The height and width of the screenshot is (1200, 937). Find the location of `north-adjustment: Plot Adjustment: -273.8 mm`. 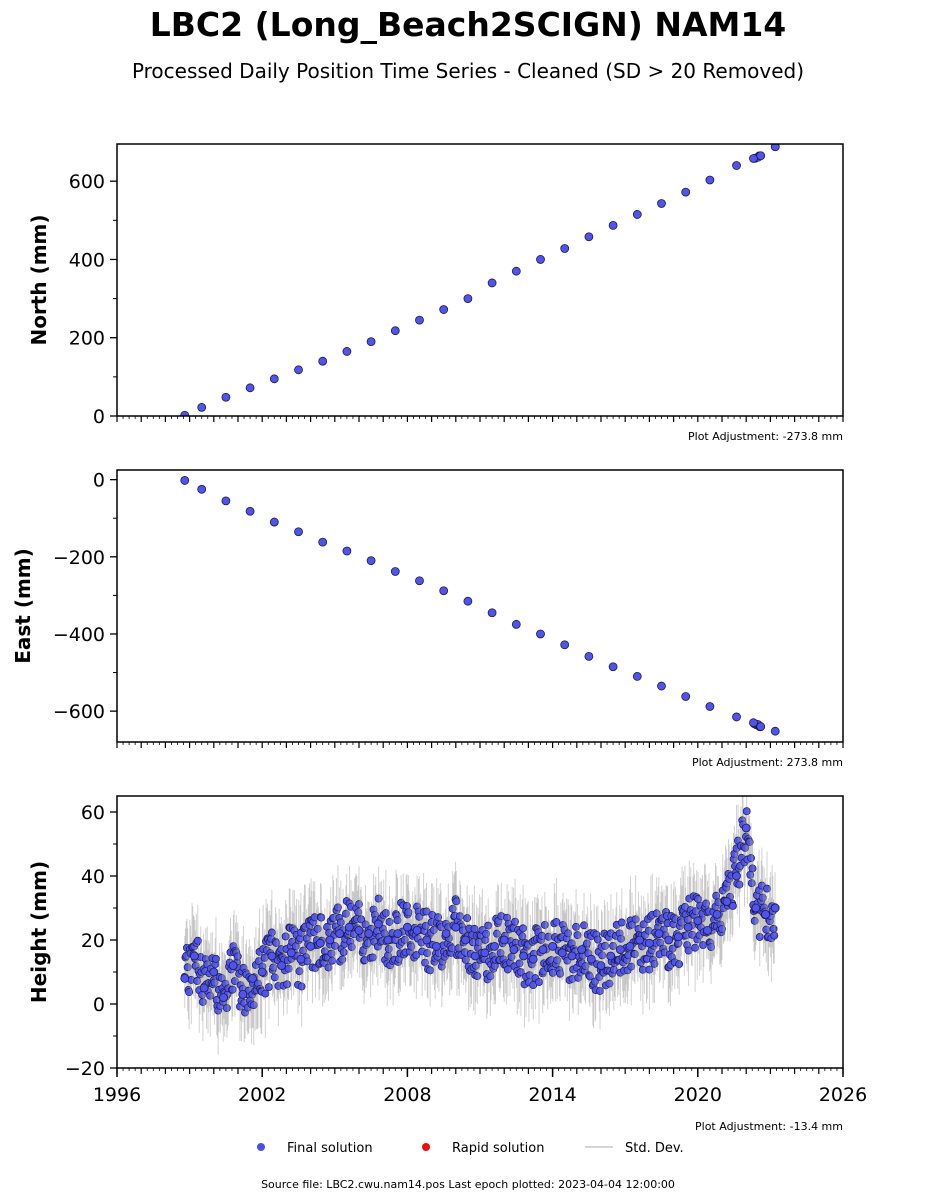

north-adjustment: Plot Adjustment: -273.8 mm is located at coordinates (765, 436).